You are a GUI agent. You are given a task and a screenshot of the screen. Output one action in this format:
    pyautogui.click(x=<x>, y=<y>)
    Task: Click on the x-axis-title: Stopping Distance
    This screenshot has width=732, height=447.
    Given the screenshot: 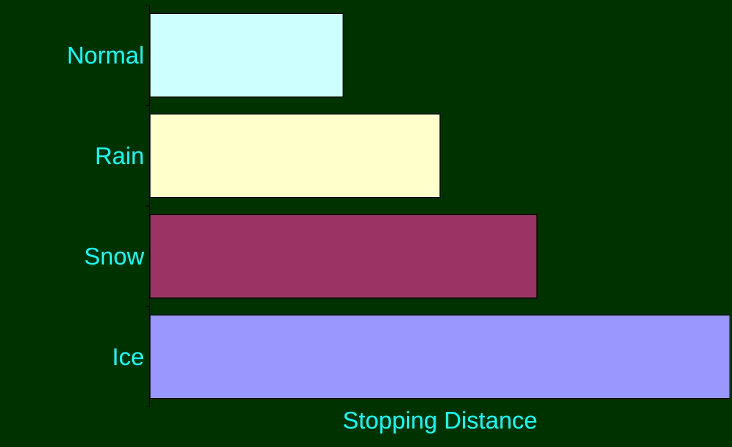 What is the action you would take?
    pyautogui.click(x=440, y=420)
    